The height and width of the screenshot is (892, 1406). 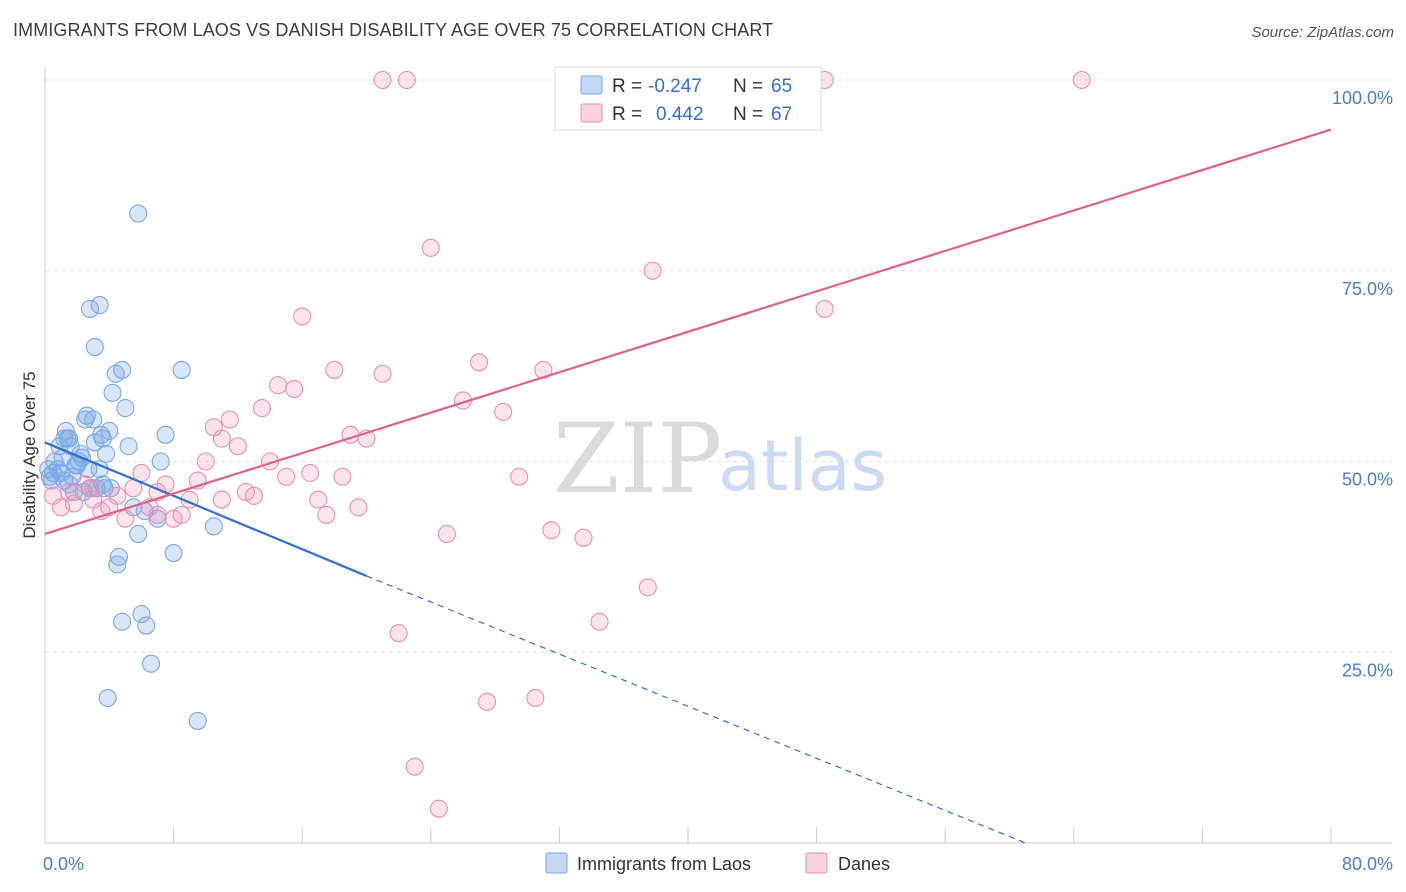 What do you see at coordinates (1367, 480) in the screenshot?
I see `y-tick-label: 50.0%` at bounding box center [1367, 480].